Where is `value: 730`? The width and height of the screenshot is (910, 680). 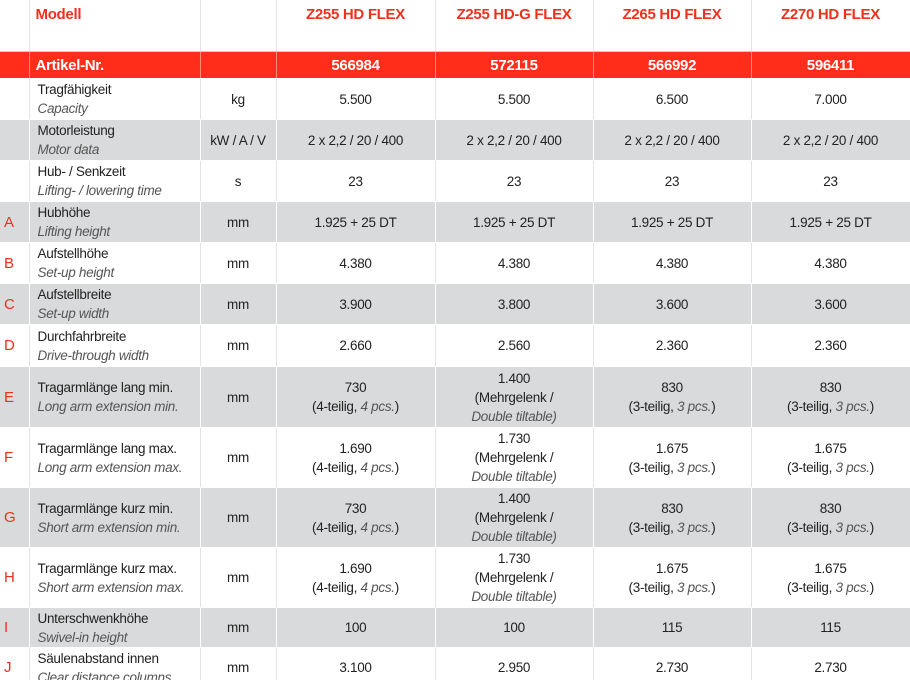
value: 730 is located at coordinates (355, 508).